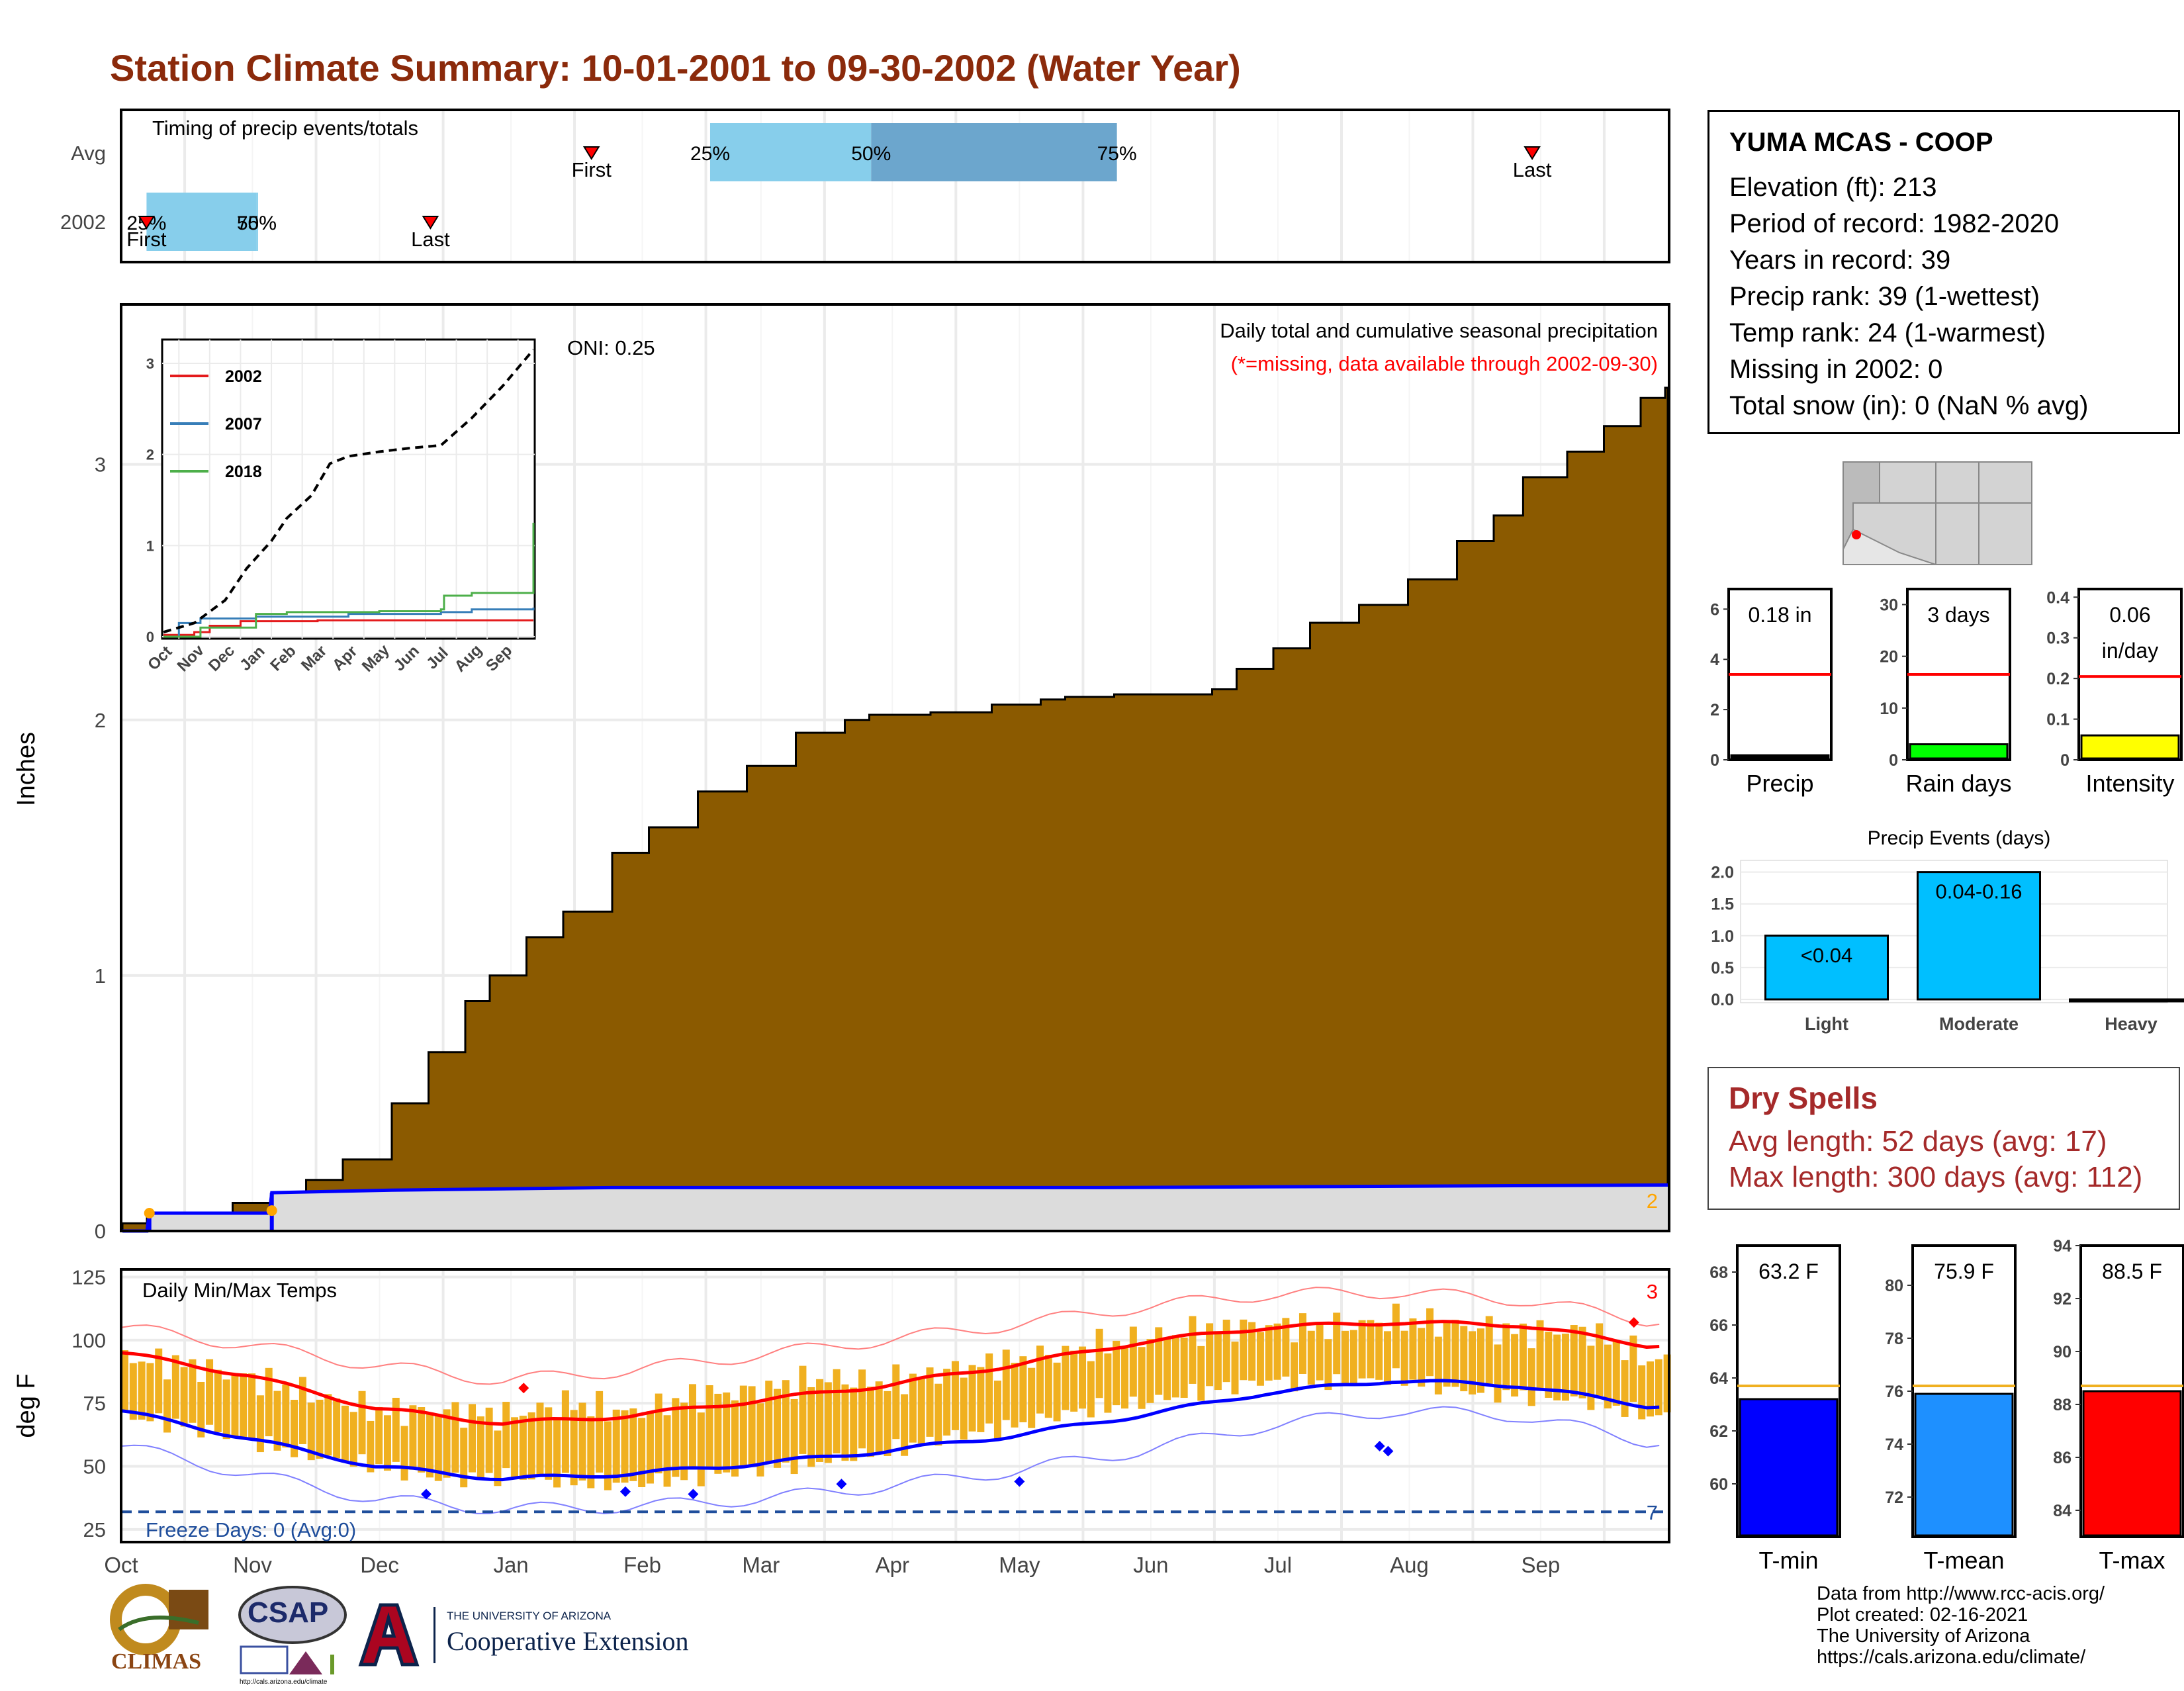 The height and width of the screenshot is (1691, 2184). I want to click on month-label-Apr: Apr, so click(893, 1565).